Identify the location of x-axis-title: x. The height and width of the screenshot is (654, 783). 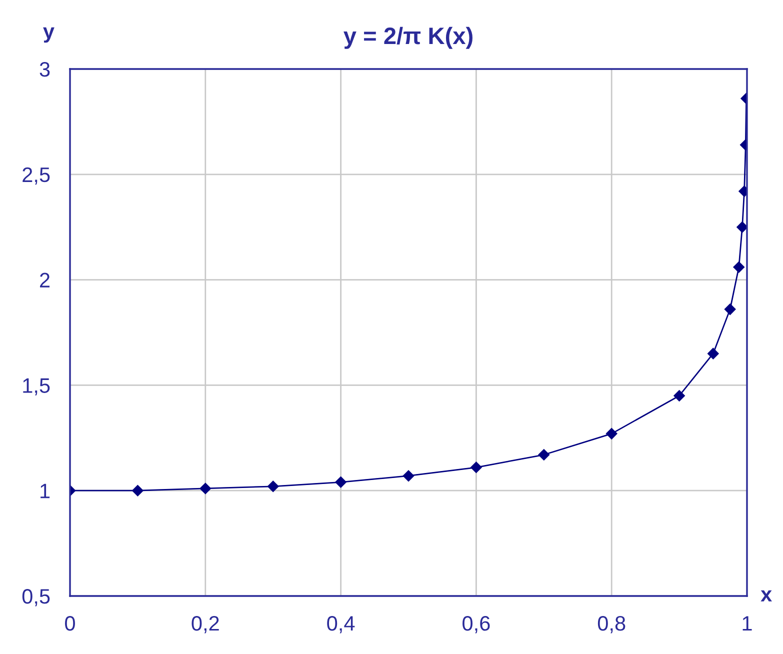
(766, 596).